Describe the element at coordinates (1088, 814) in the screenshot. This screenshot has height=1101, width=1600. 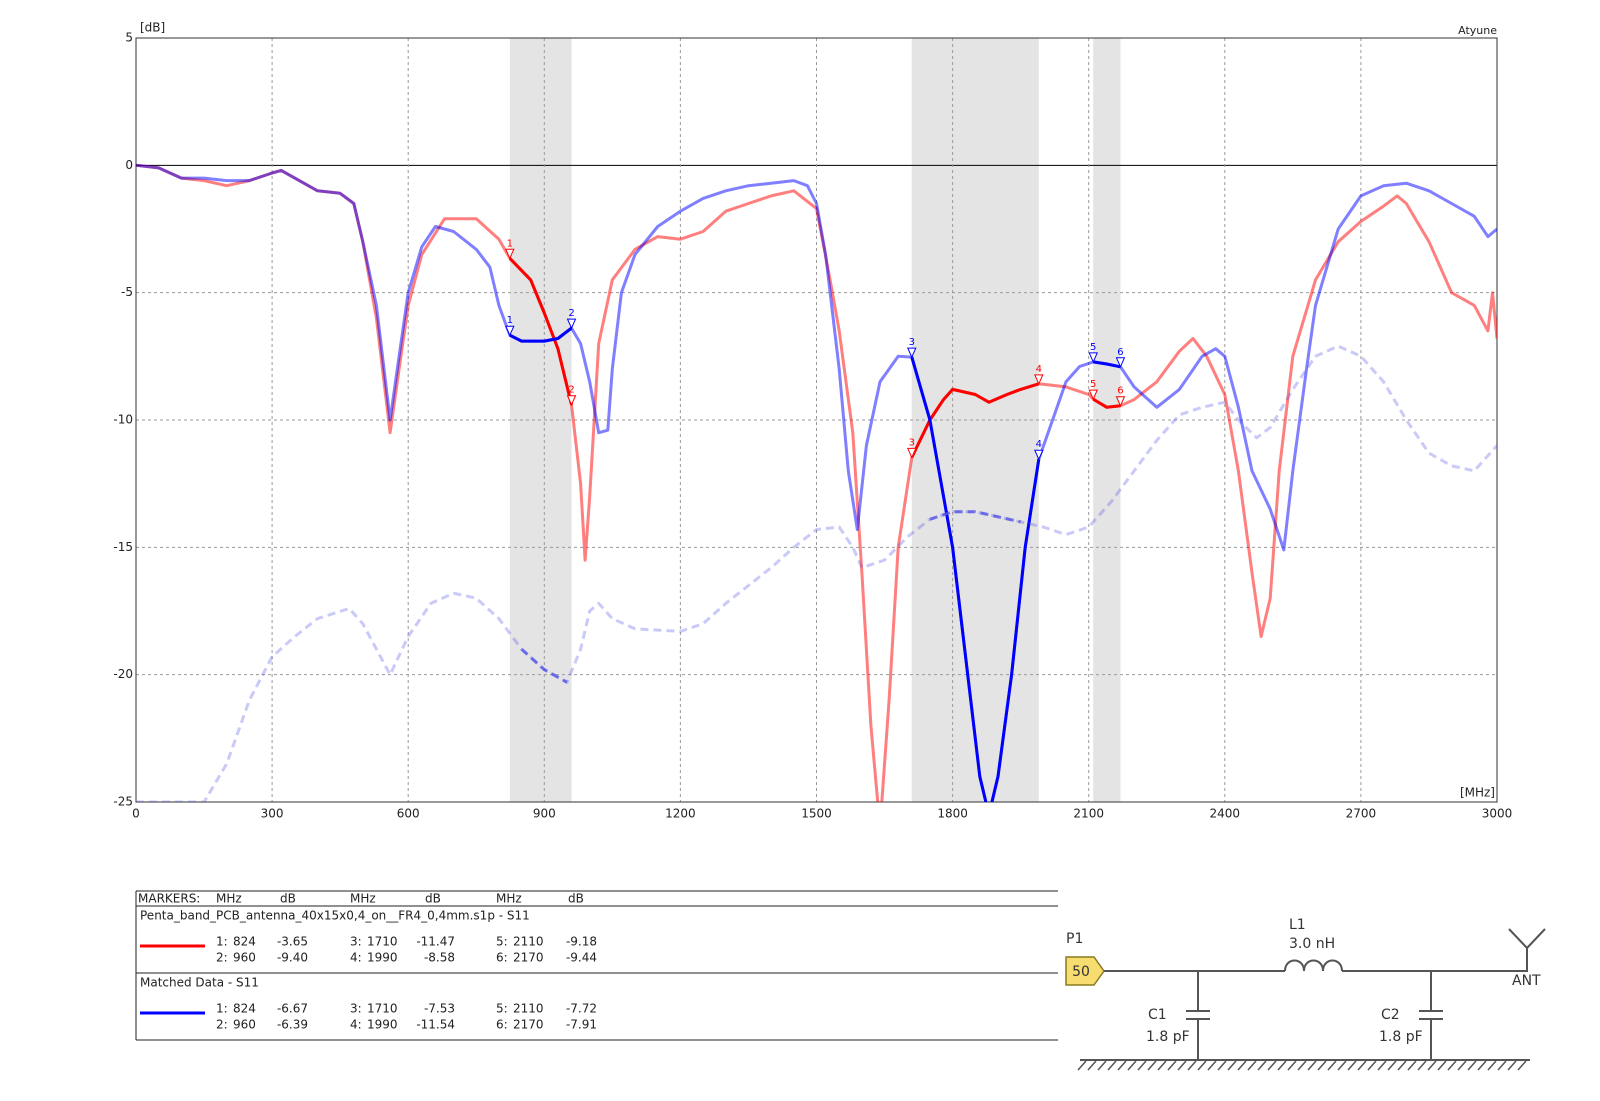
I see `x-tick-label: 2100` at that location.